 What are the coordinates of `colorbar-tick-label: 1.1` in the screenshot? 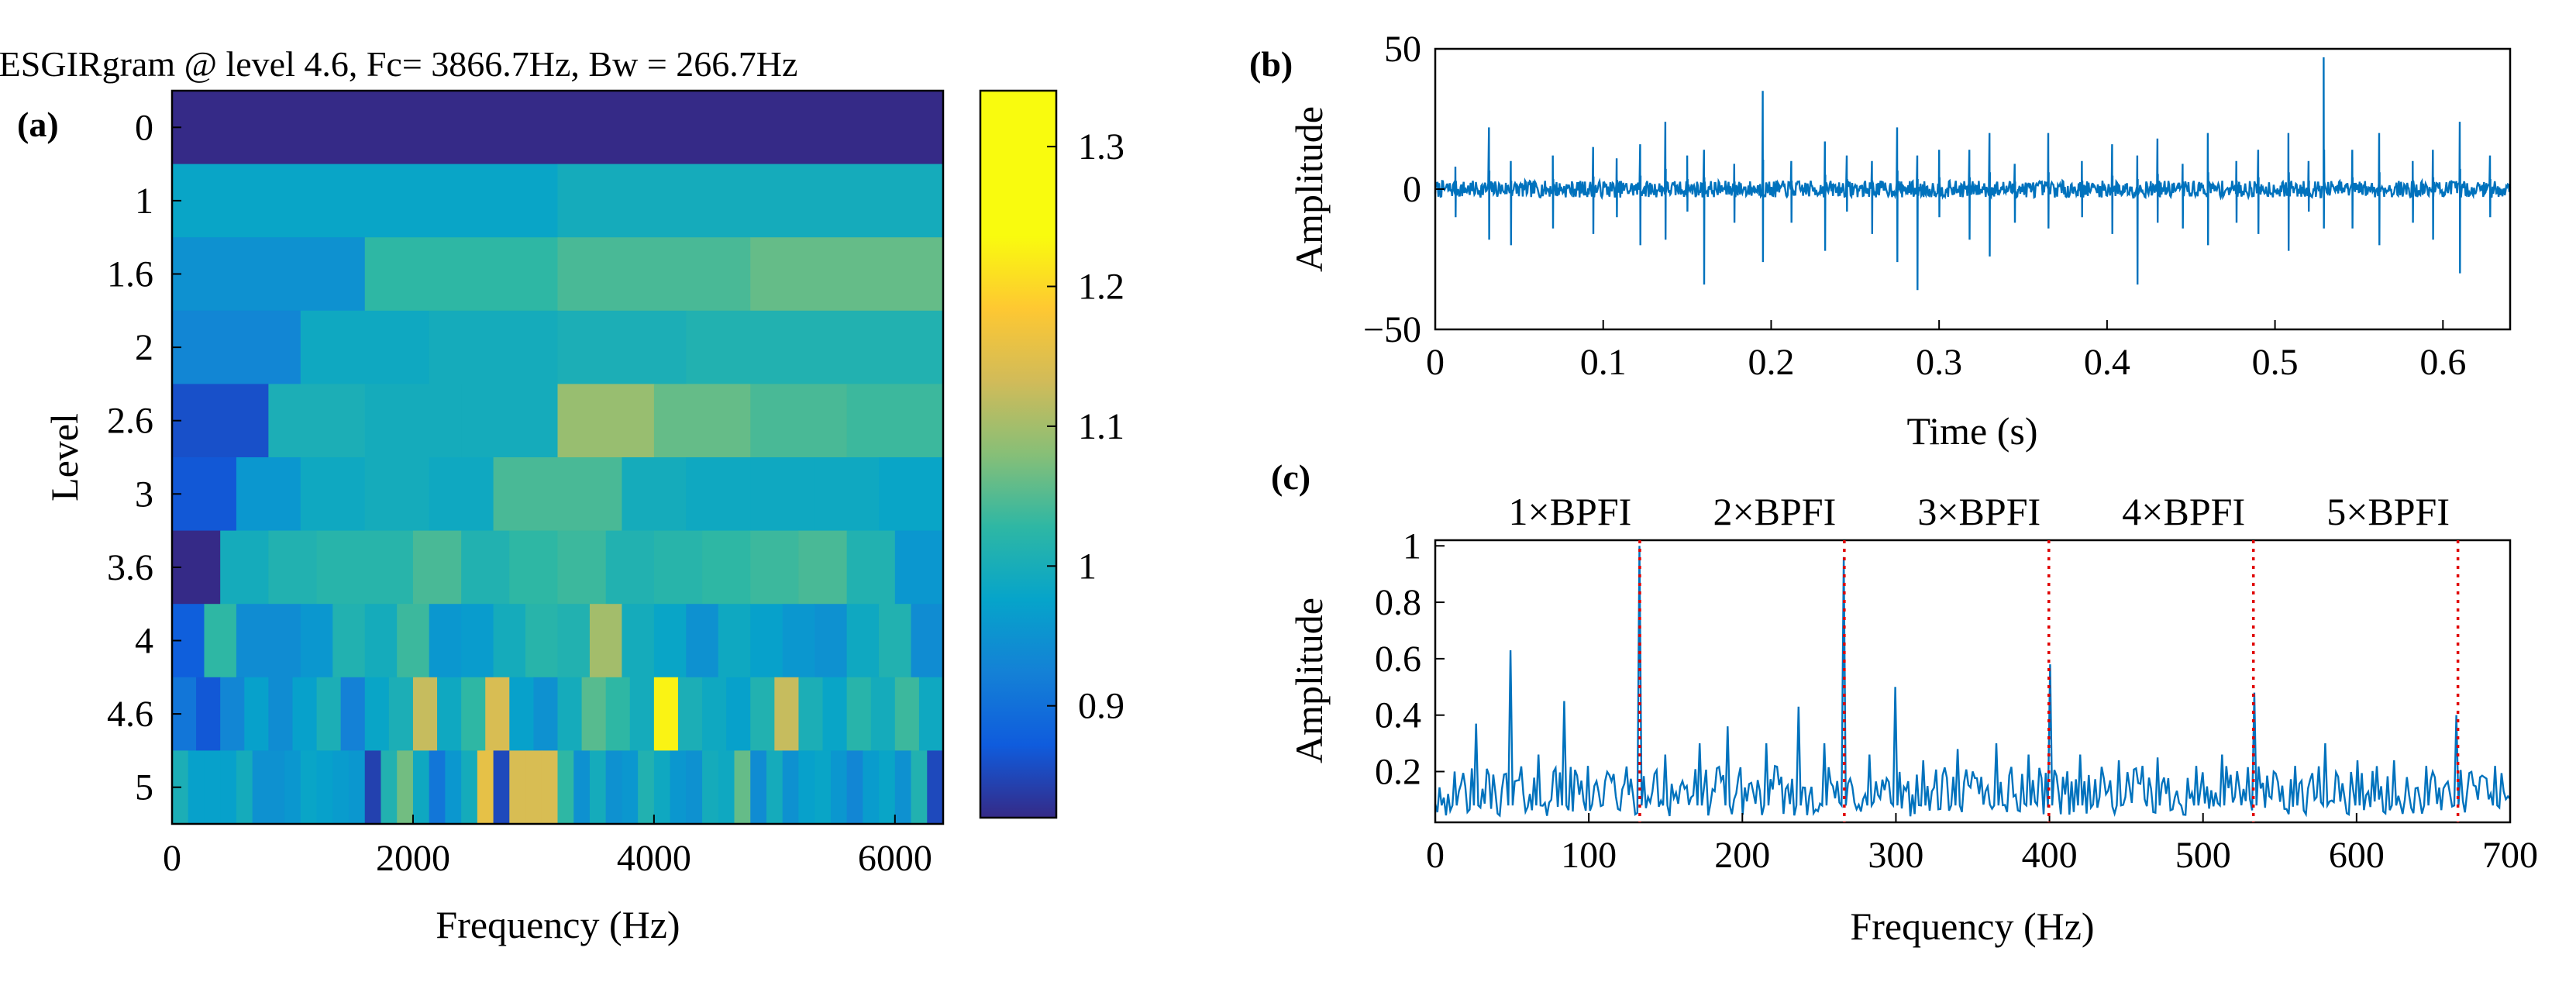 It's located at (1101, 426).